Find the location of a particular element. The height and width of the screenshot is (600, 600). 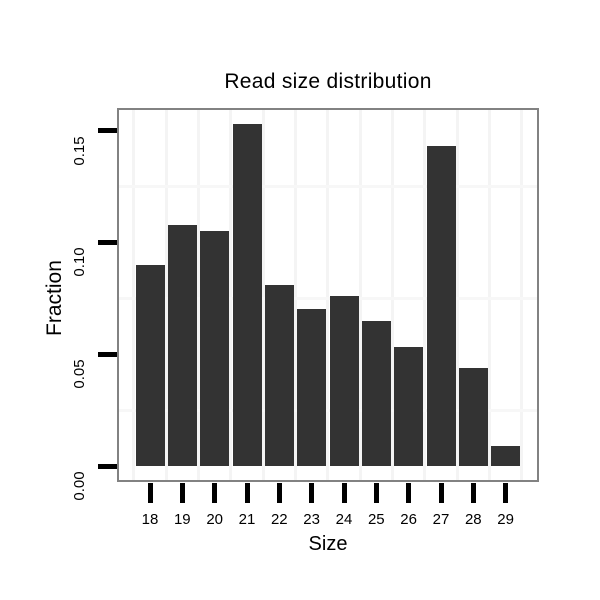

chart-title: Read size distribution is located at coordinates (328, 81).